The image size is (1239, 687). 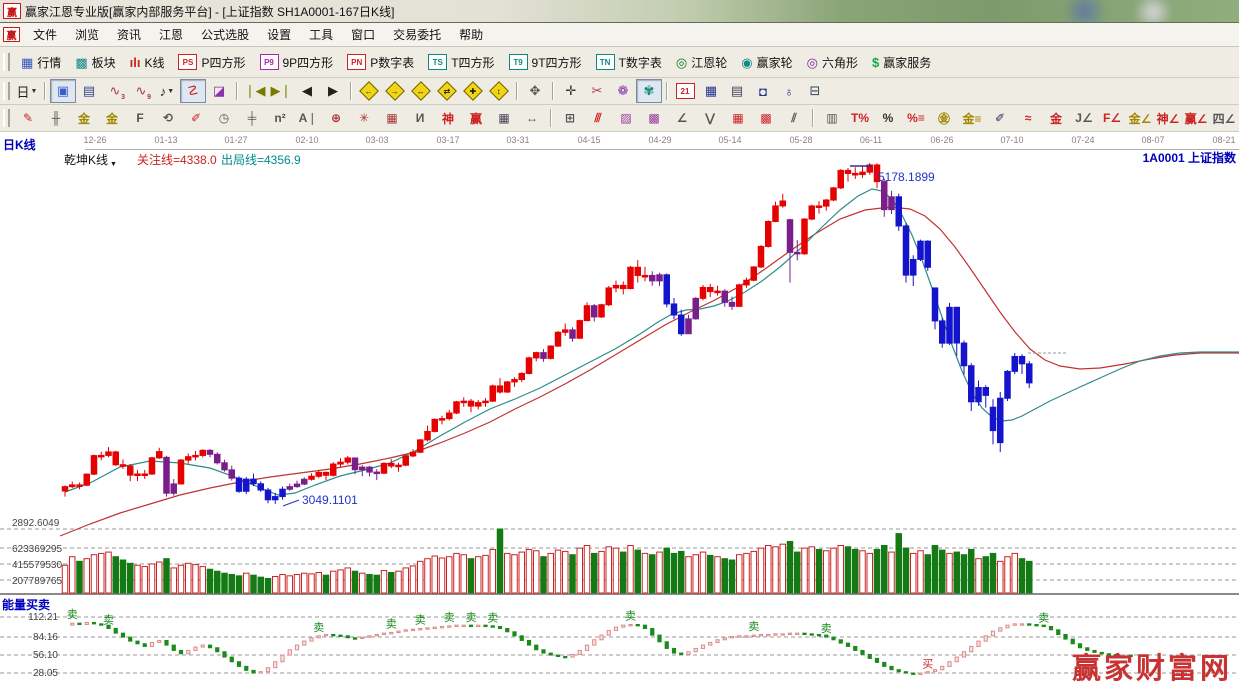 What do you see at coordinates (307, 91) in the screenshot?
I see `prev-bar-button: ◀` at bounding box center [307, 91].